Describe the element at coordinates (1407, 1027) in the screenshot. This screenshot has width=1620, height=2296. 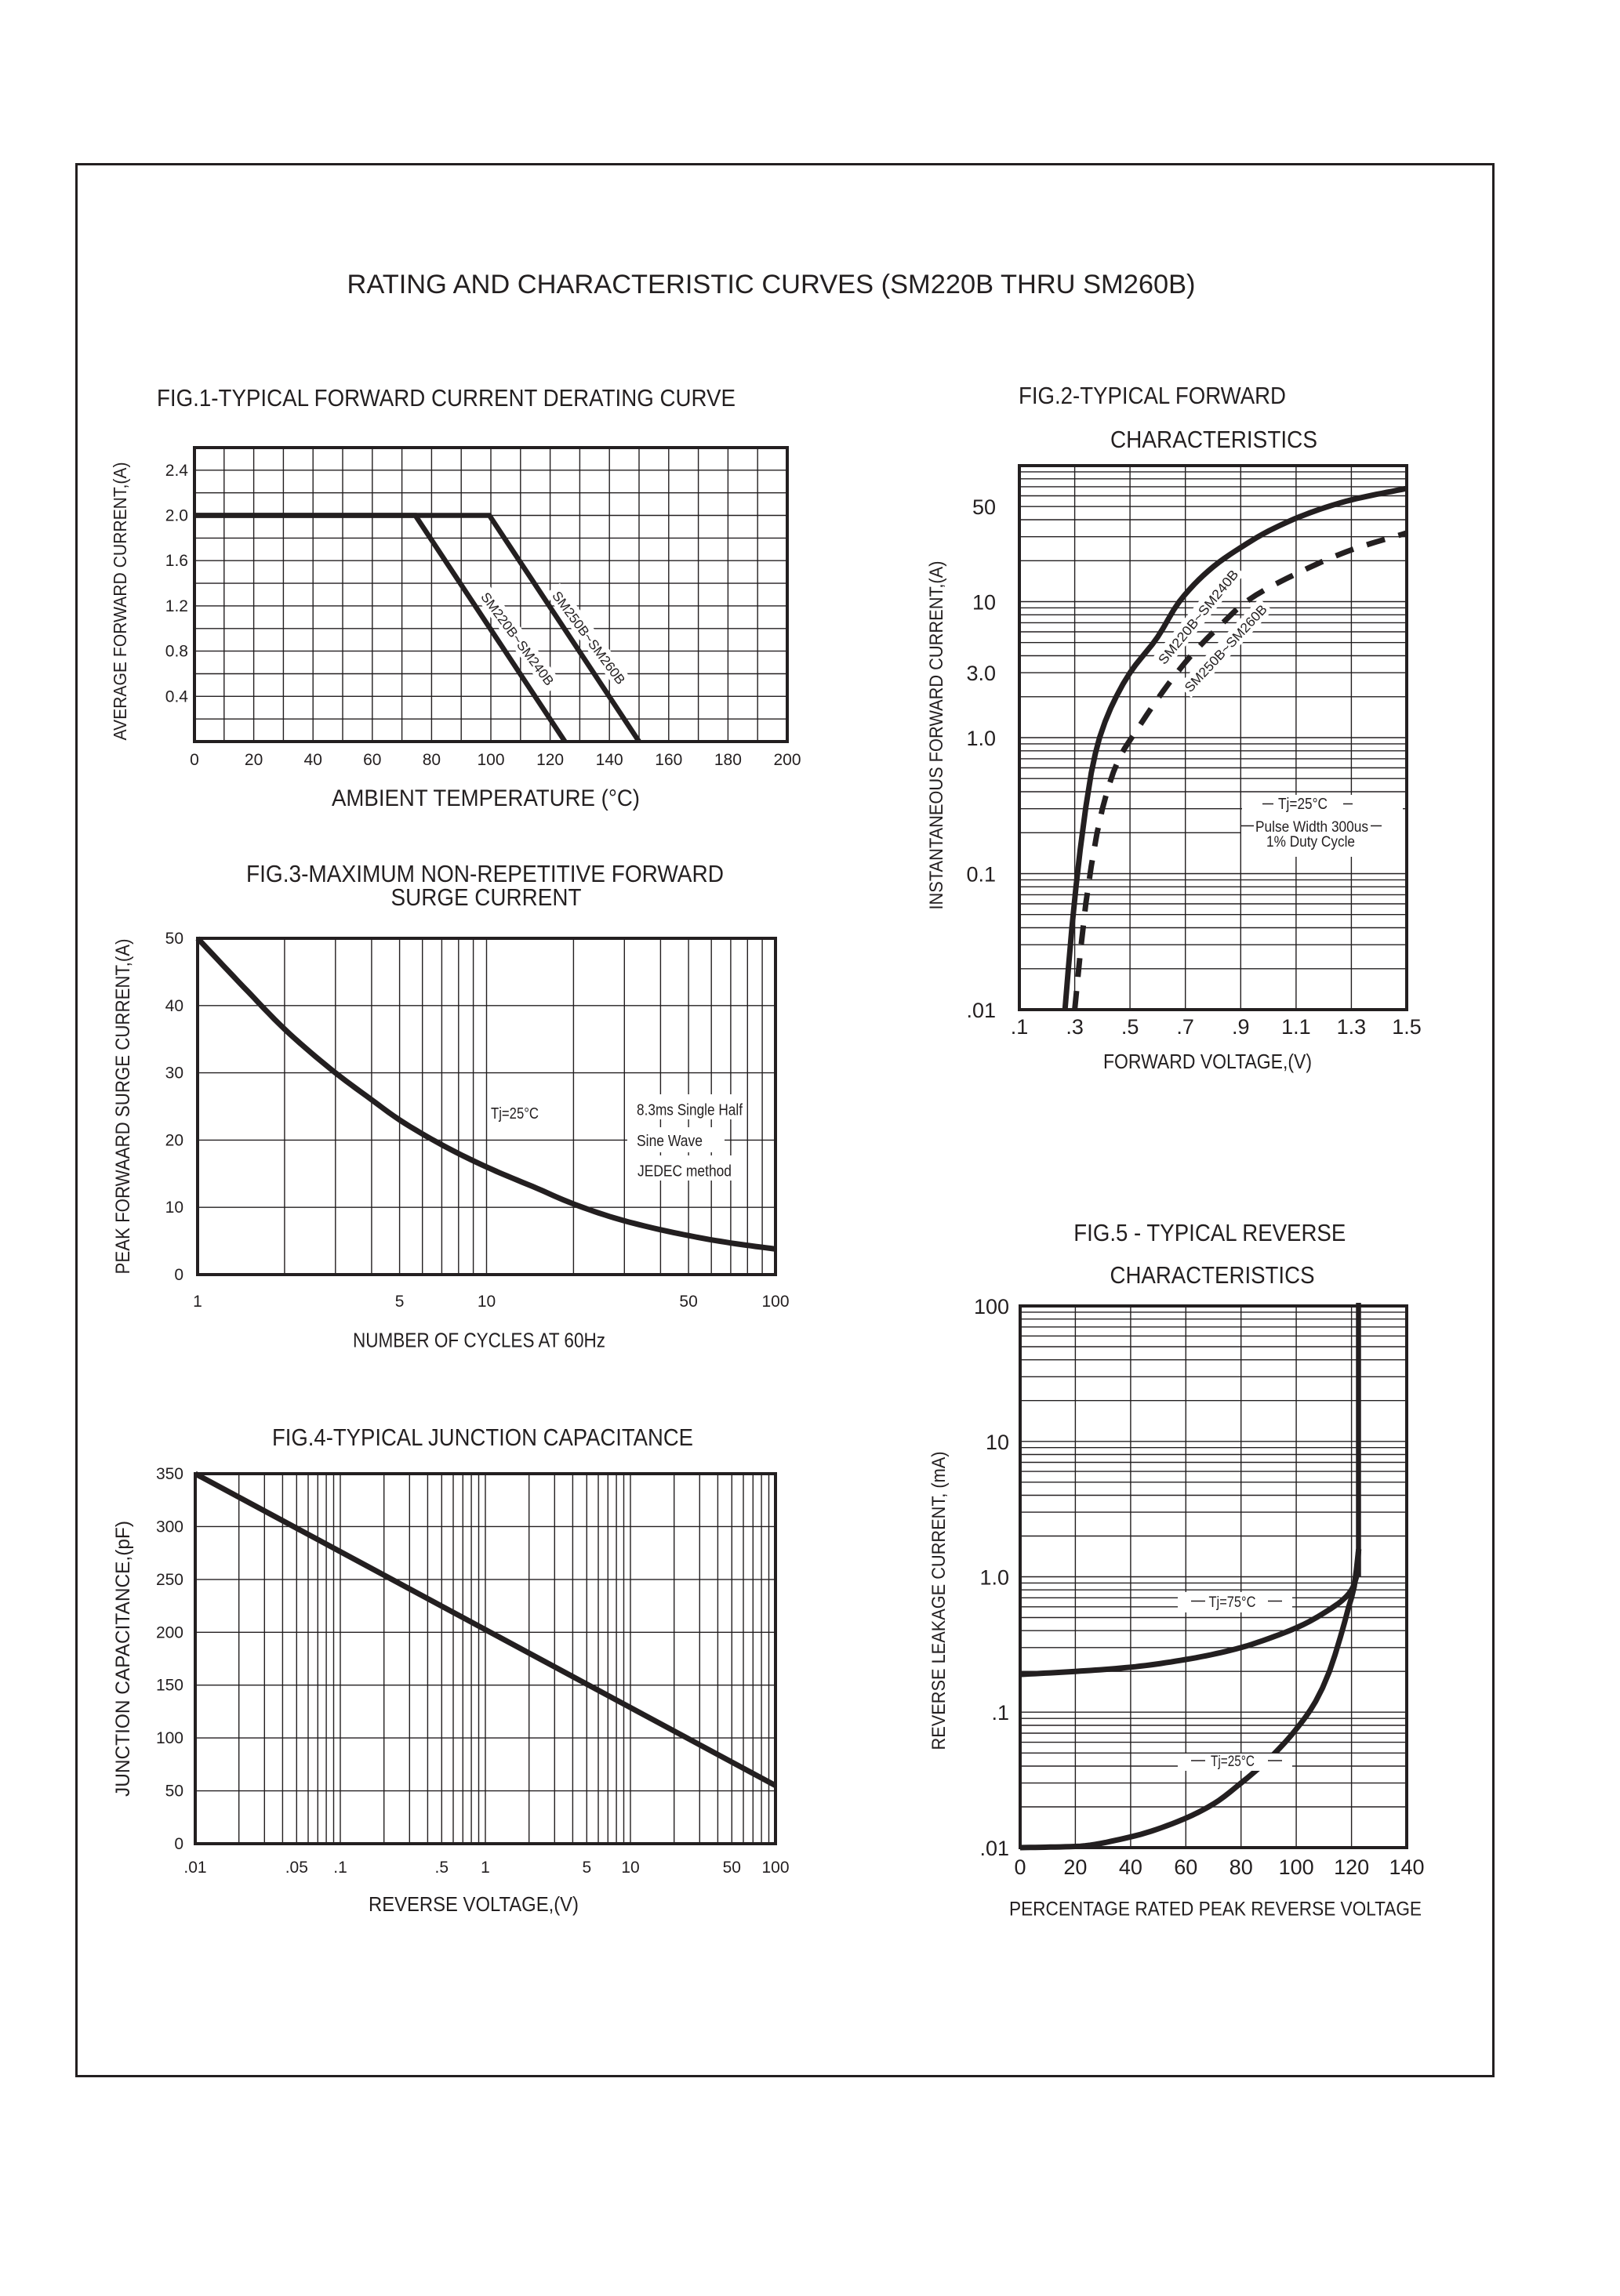
I see `svg-text: 1.5` at that location.